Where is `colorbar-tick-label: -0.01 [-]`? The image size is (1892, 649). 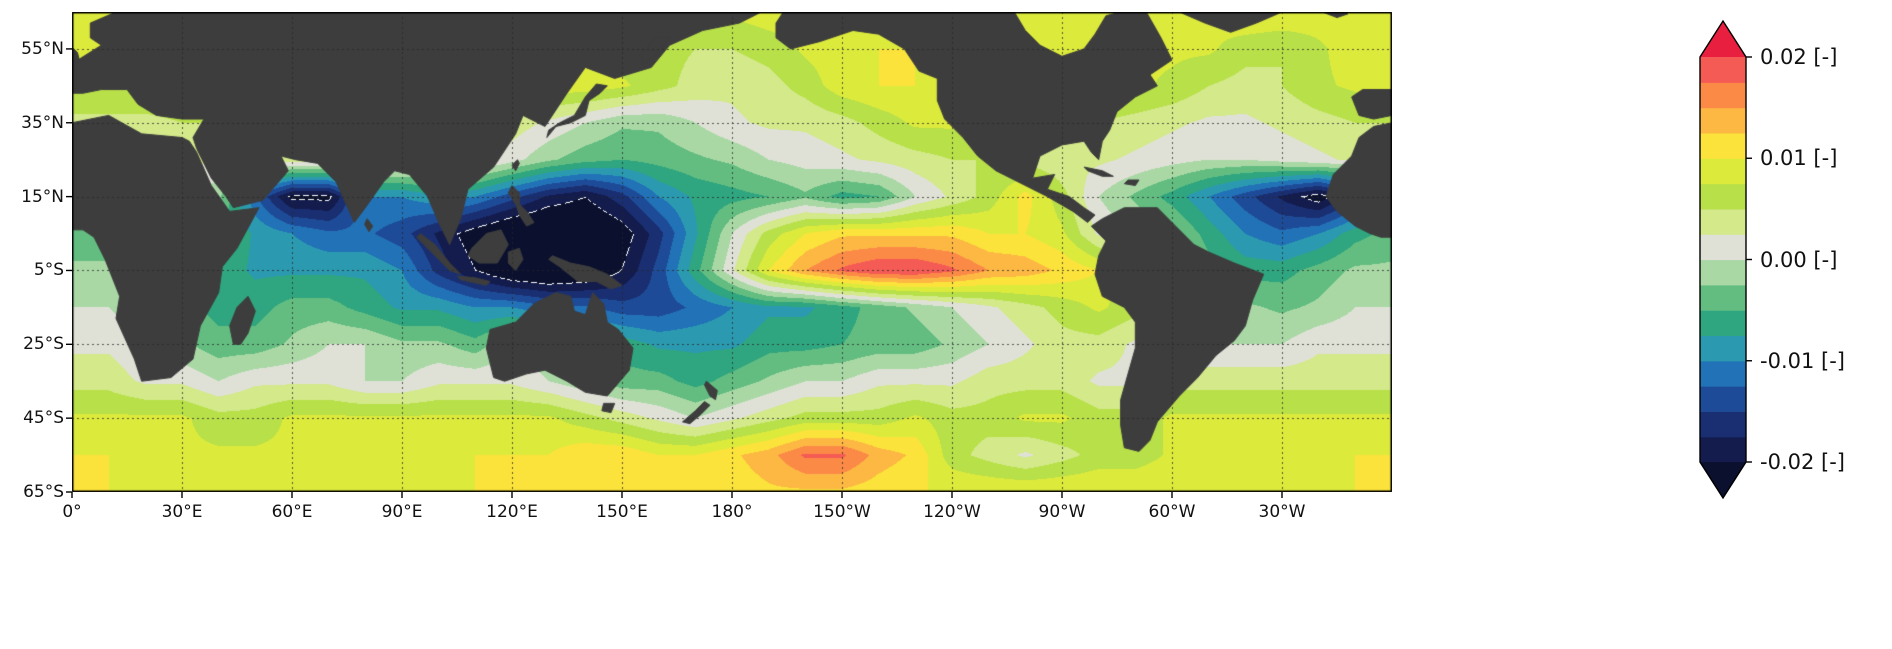 colorbar-tick-label: -0.01 [-] is located at coordinates (1802, 360).